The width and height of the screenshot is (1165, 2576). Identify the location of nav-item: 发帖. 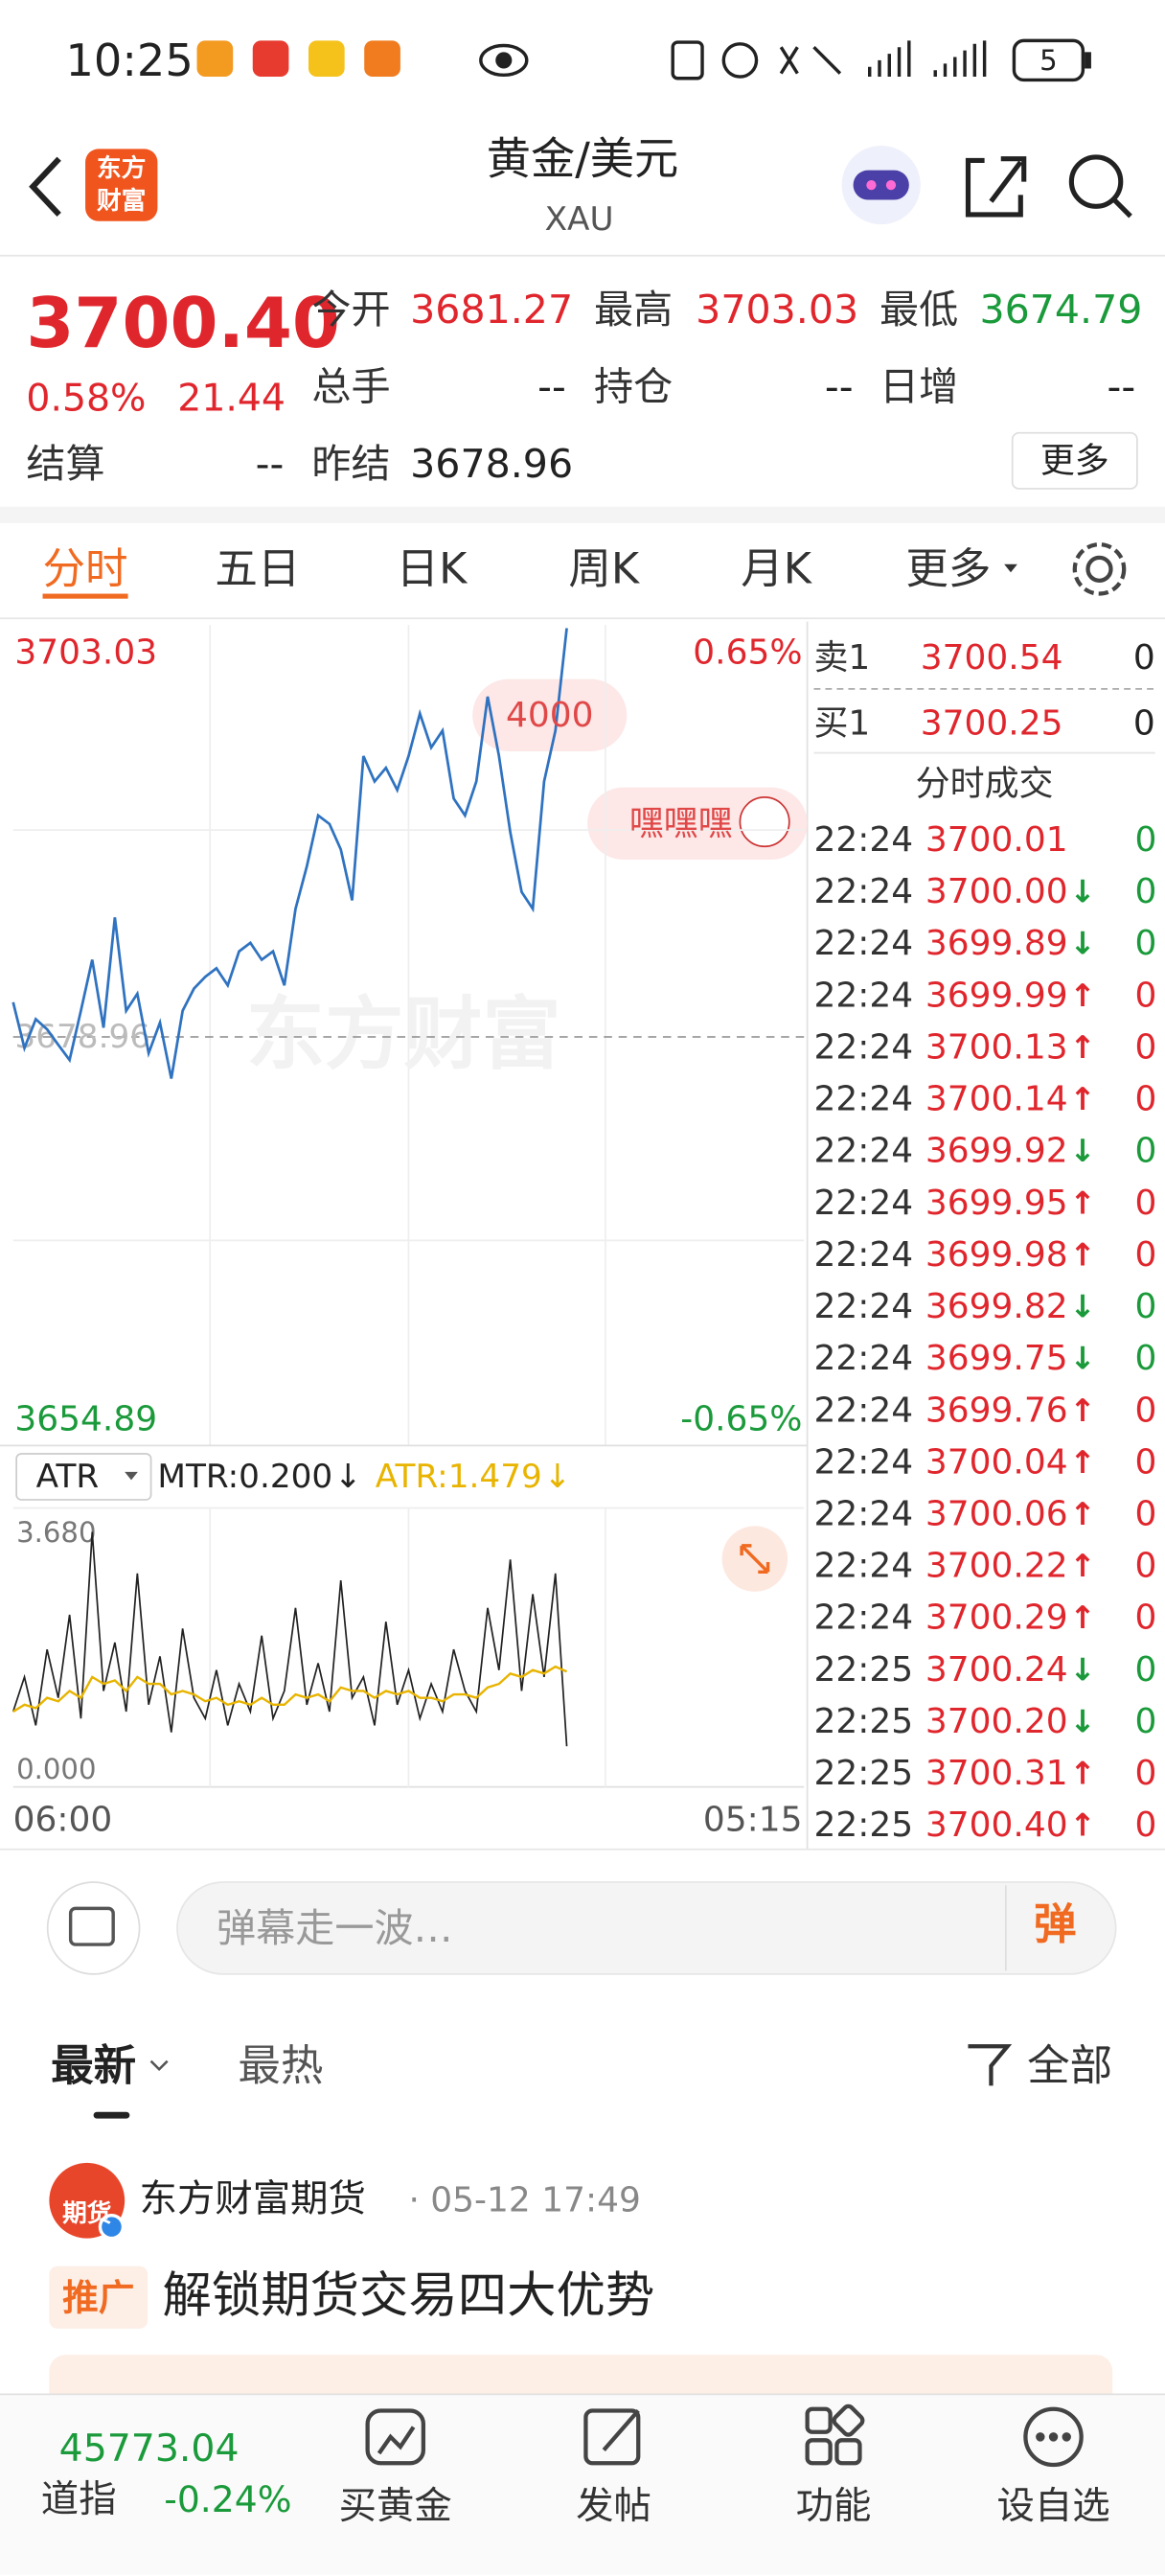
(613, 2506).